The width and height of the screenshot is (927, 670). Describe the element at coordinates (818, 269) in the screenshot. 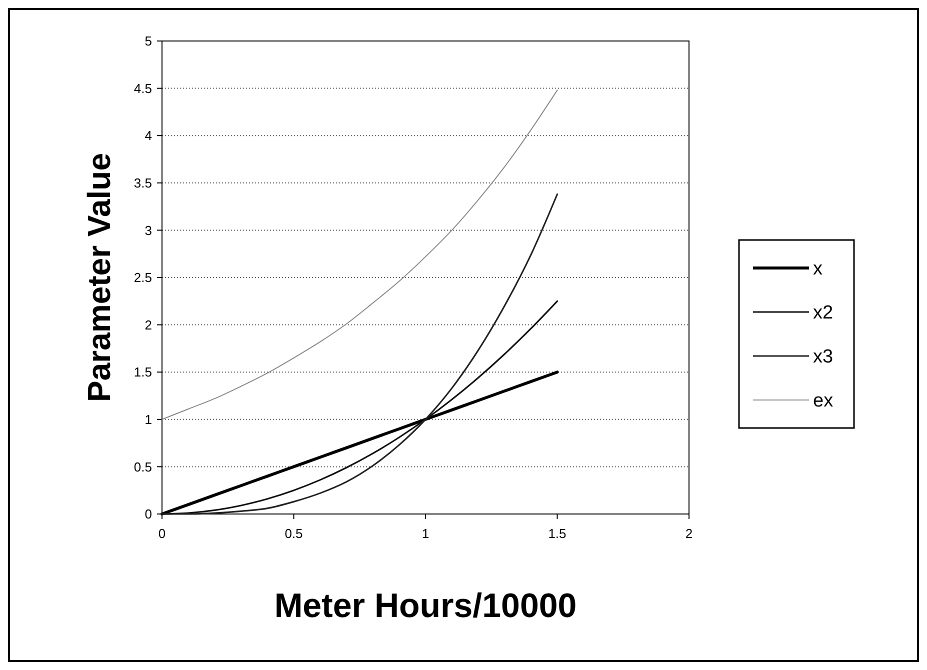

I see `legend-label: x` at that location.